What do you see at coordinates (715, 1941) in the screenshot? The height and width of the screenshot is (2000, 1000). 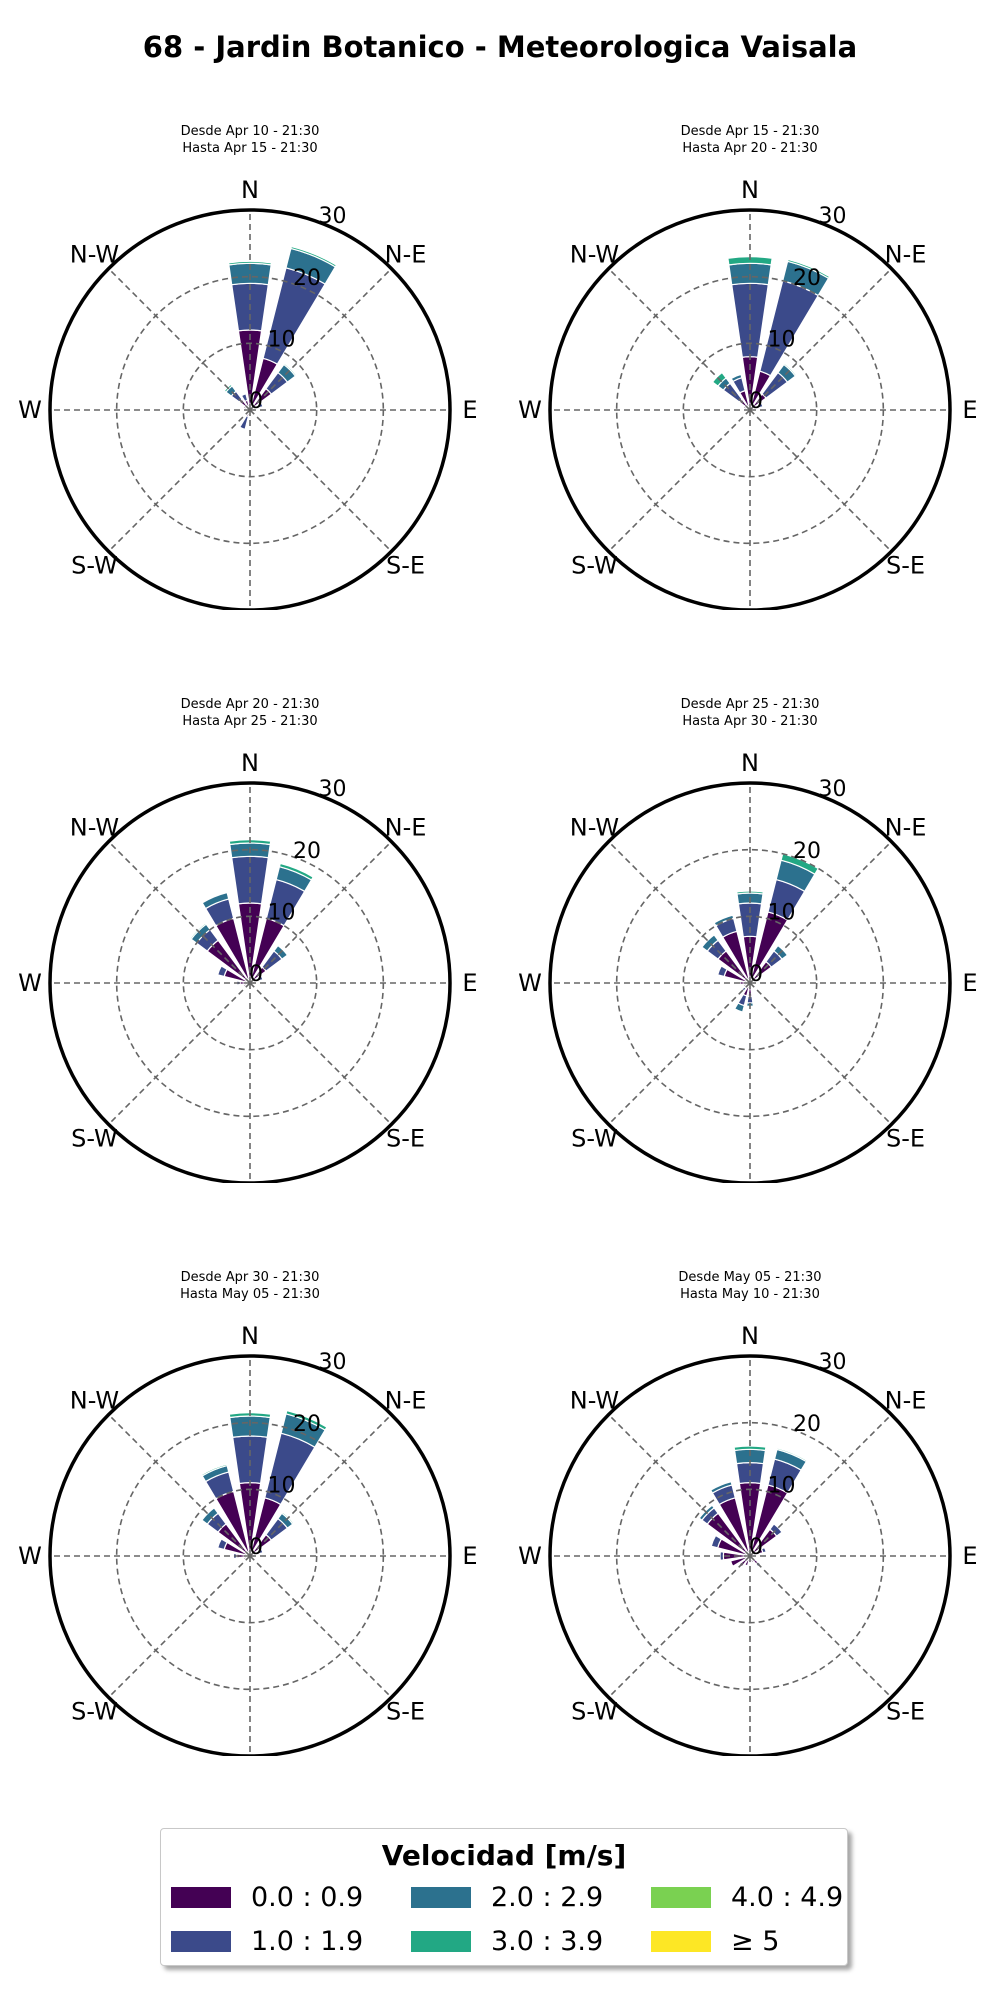 I see `legend-entry: ≥ 5` at bounding box center [715, 1941].